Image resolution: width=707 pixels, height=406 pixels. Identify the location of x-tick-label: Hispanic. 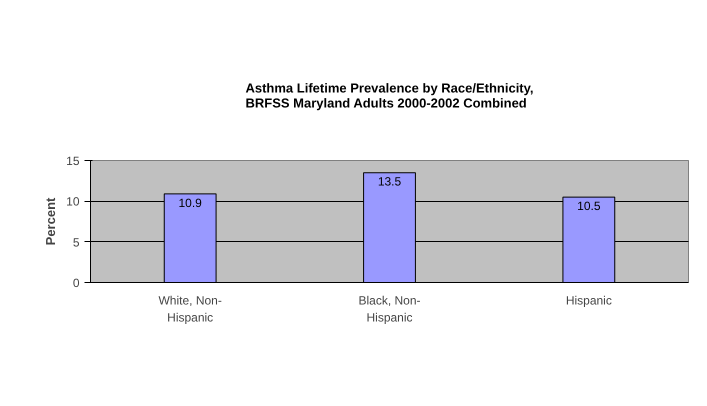
(589, 301).